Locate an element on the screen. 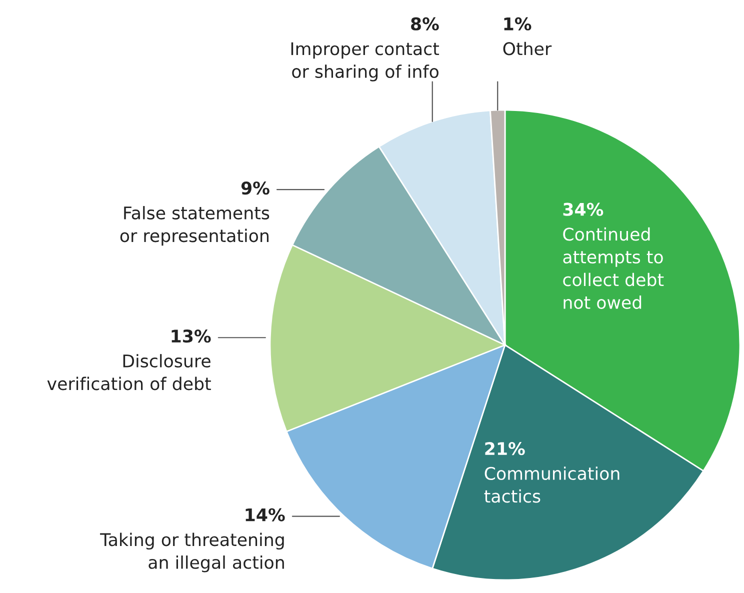 The width and height of the screenshot is (744, 593). slice-label: Disclosure verification of debt is located at coordinates (129, 372).